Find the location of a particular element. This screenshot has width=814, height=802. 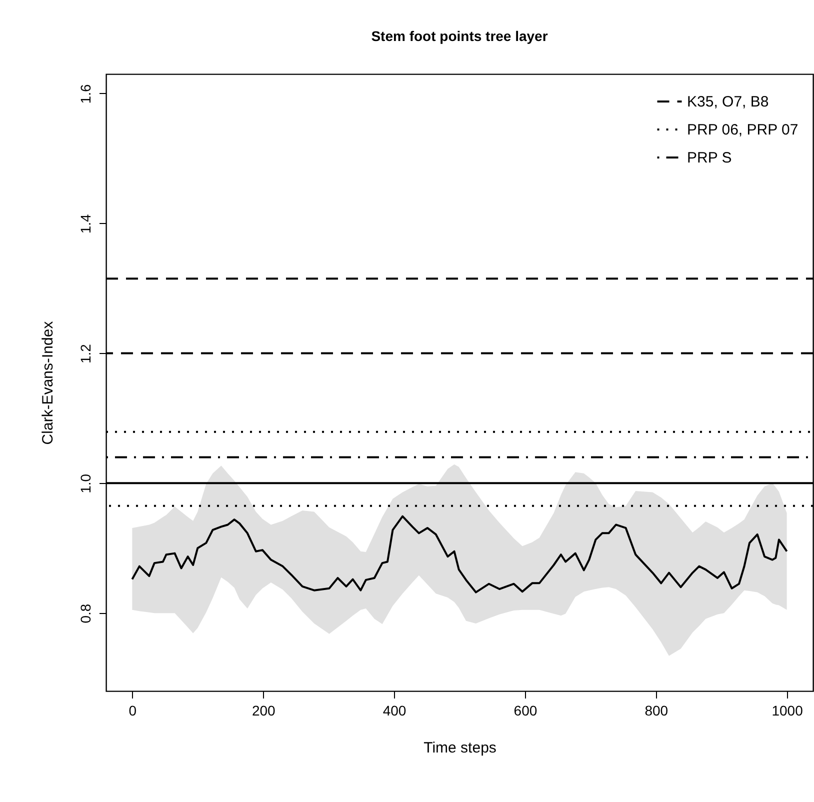

y-axis-title: Clark-Evans-Index is located at coordinates (48, 382).